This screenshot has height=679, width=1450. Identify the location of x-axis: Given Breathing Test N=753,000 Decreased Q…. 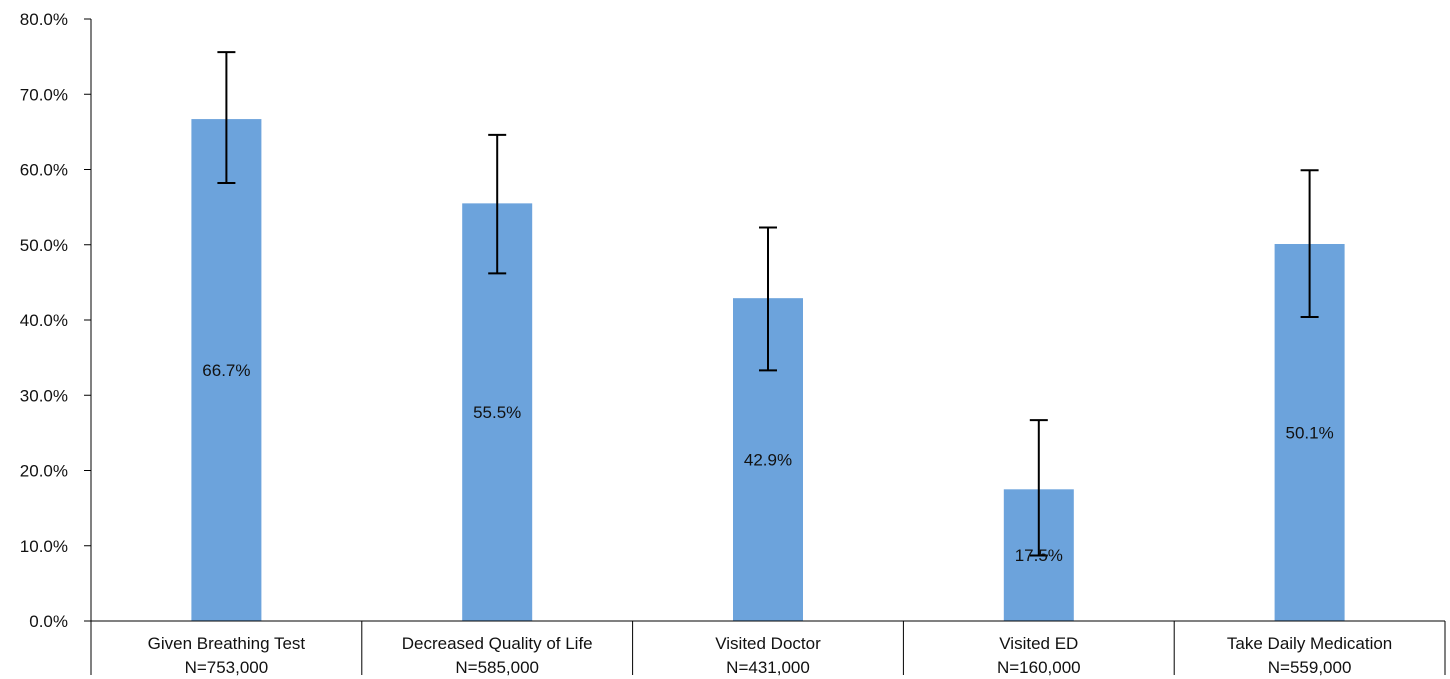
(768, 648).